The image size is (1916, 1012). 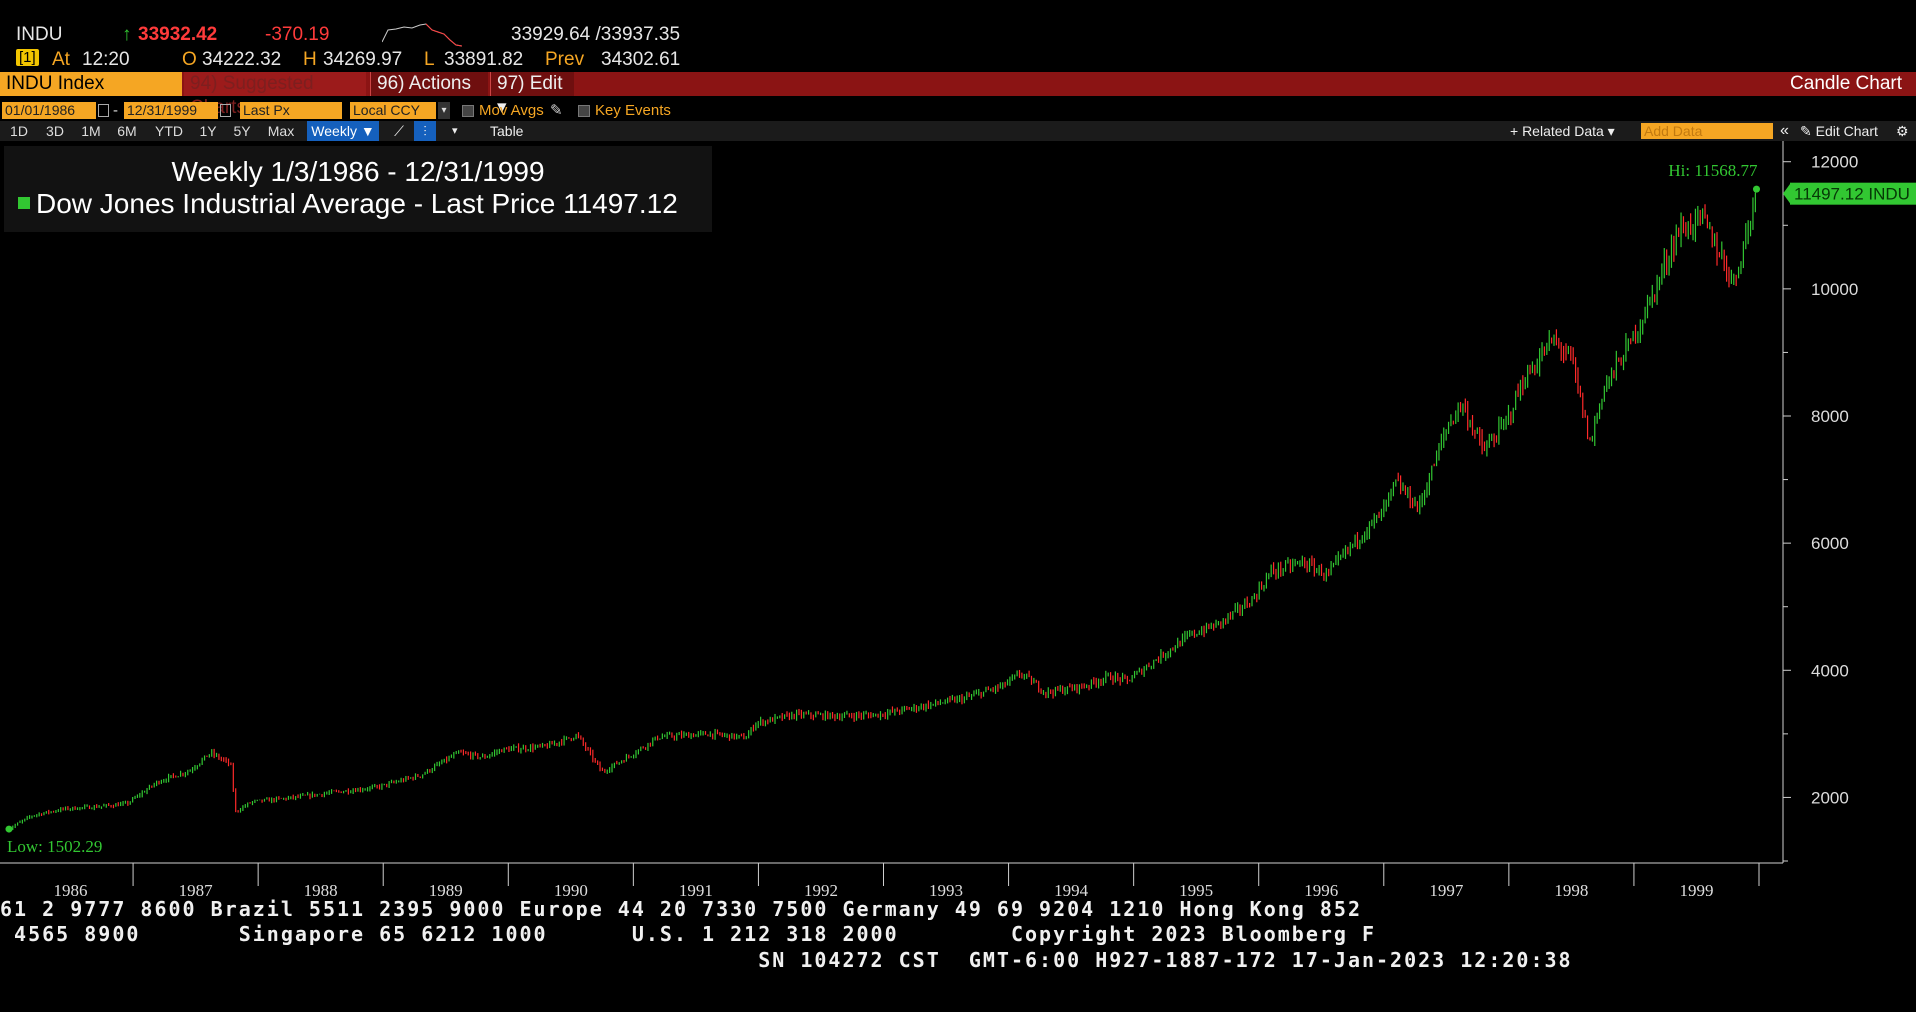 I want to click on currency-select: Local CCY, so click(x=393, y=110).